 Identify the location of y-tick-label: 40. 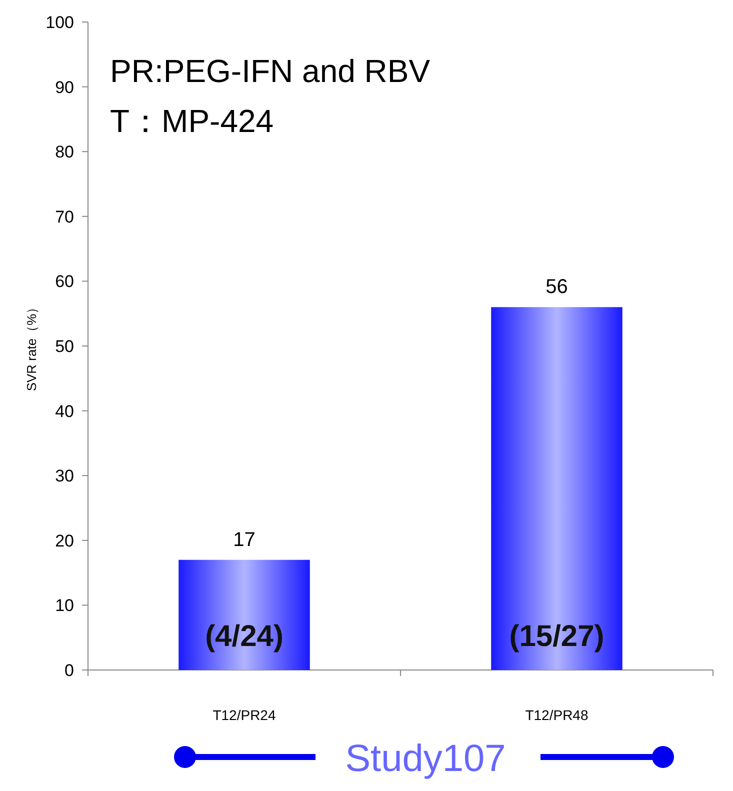
(64, 411).